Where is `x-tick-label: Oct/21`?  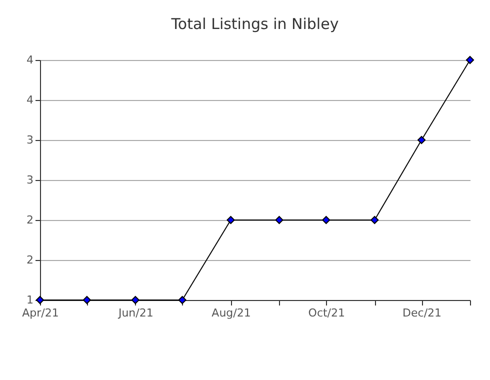 x-tick-label: Oct/21 is located at coordinates (327, 313).